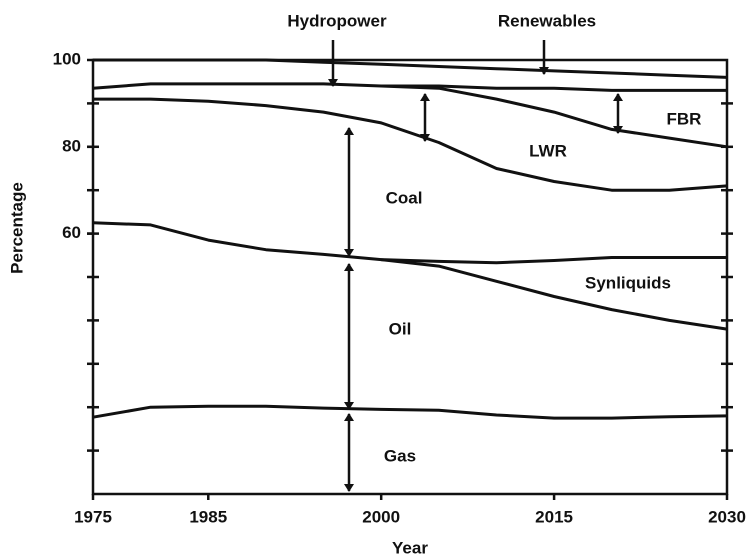 The width and height of the screenshot is (754, 559). I want to click on annotation: Synliquids, so click(628, 282).